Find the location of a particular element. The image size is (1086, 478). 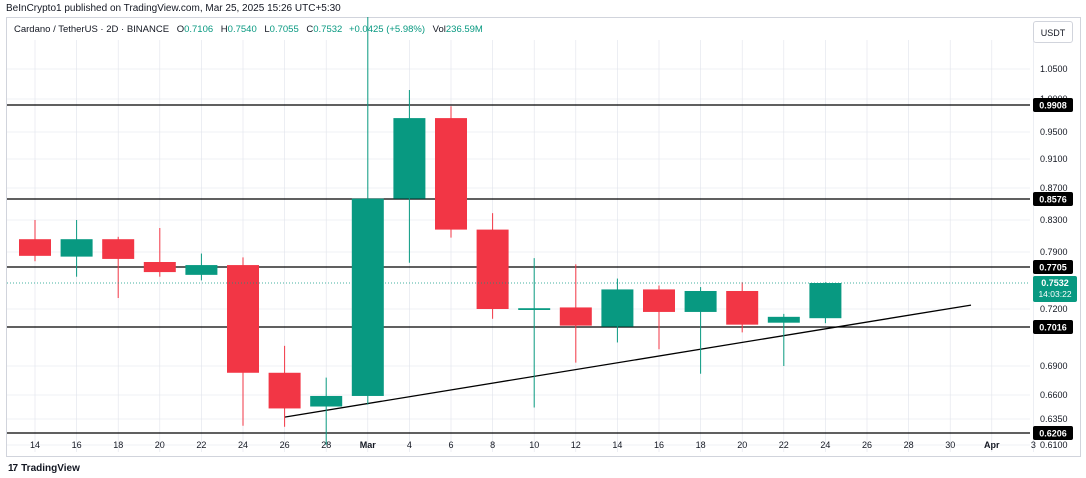

tradingview-logo-icon: 17 is located at coordinates (13, 468).